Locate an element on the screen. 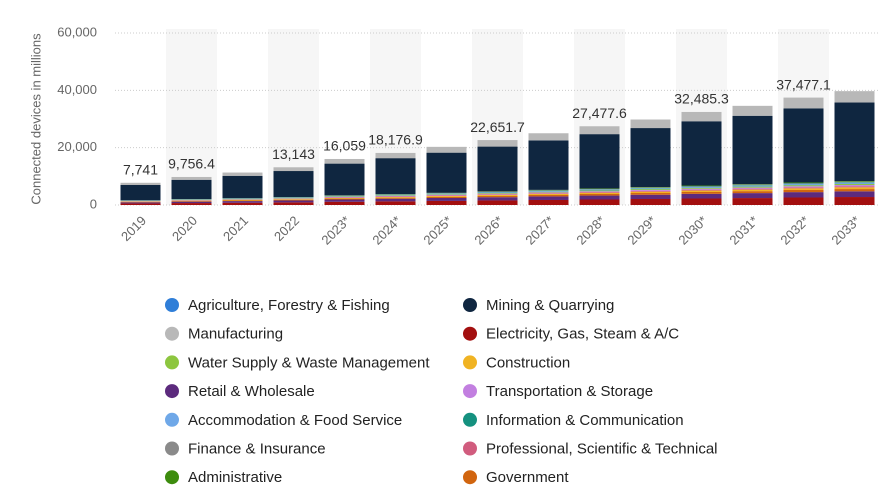  legend-label: Agriculture, Forestry & Fishing is located at coordinates (289, 305).